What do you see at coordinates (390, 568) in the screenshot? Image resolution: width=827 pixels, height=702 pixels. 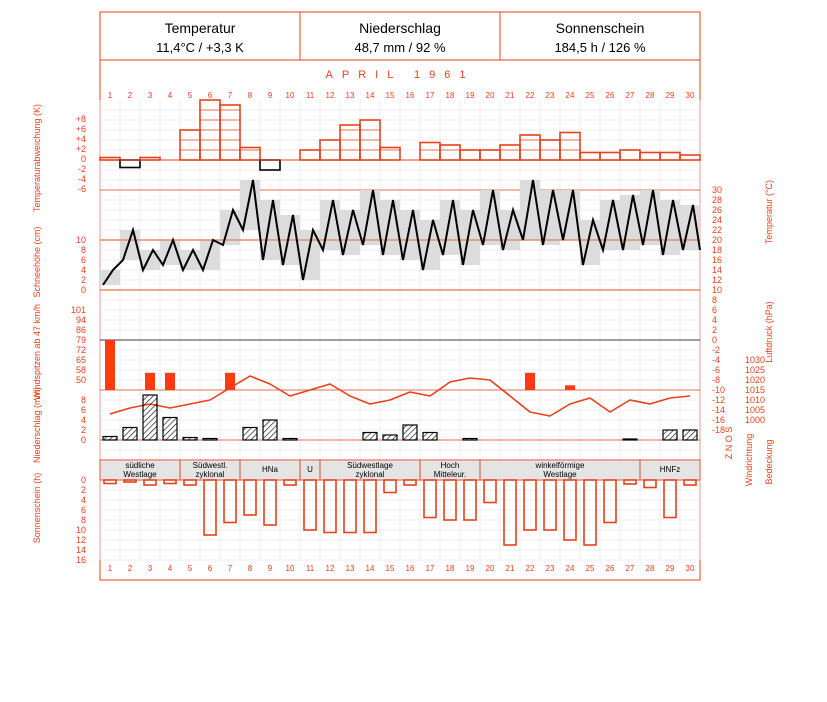 I see `day-label-bottom: 15` at bounding box center [390, 568].